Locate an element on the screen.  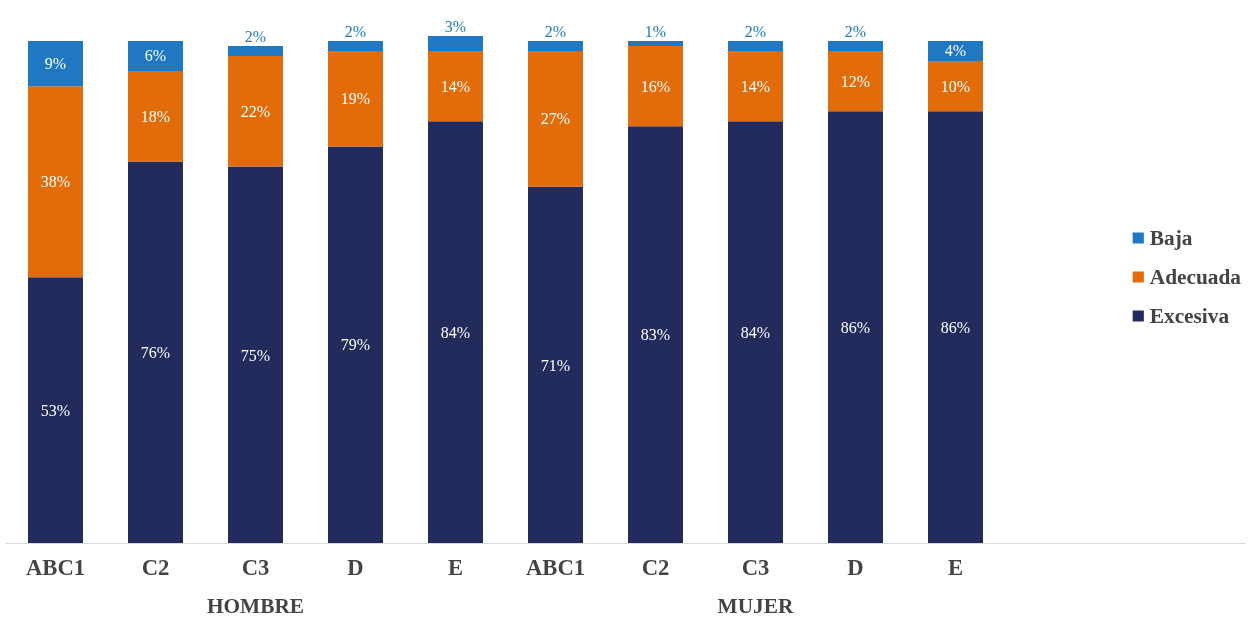
legend-label: Adecuada is located at coordinates (1195, 276).